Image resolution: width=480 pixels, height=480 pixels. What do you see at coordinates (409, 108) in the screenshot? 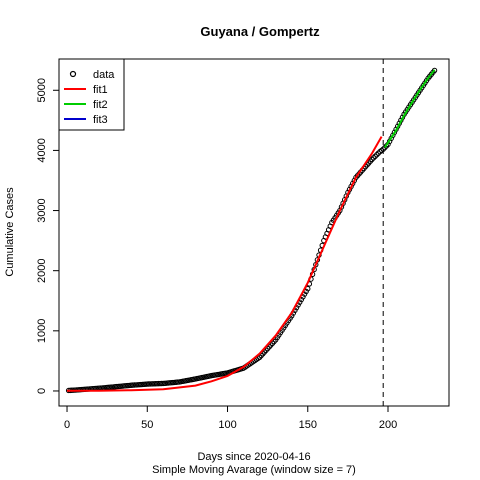
I see `fit2-line` at bounding box center [409, 108].